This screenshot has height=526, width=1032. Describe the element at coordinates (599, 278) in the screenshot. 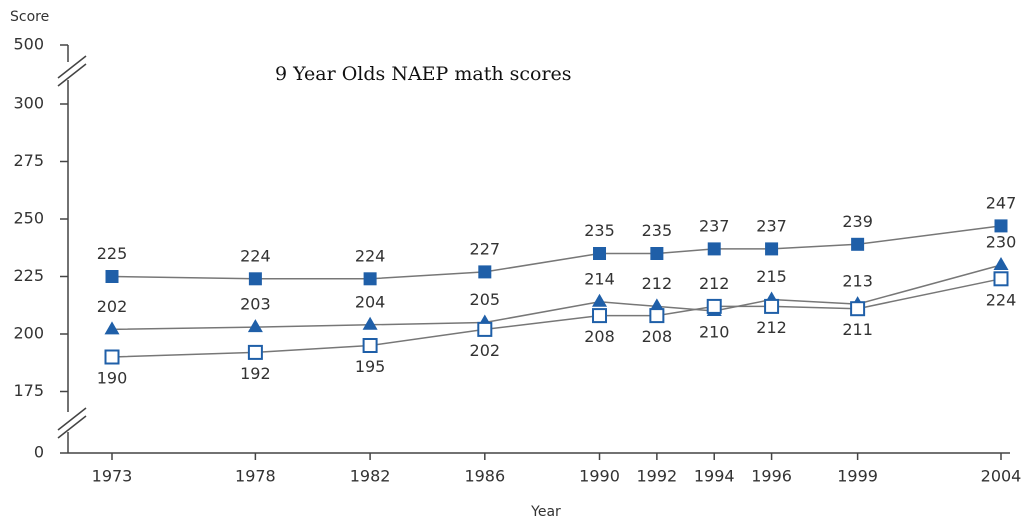

I see `data-label: 214` at that location.